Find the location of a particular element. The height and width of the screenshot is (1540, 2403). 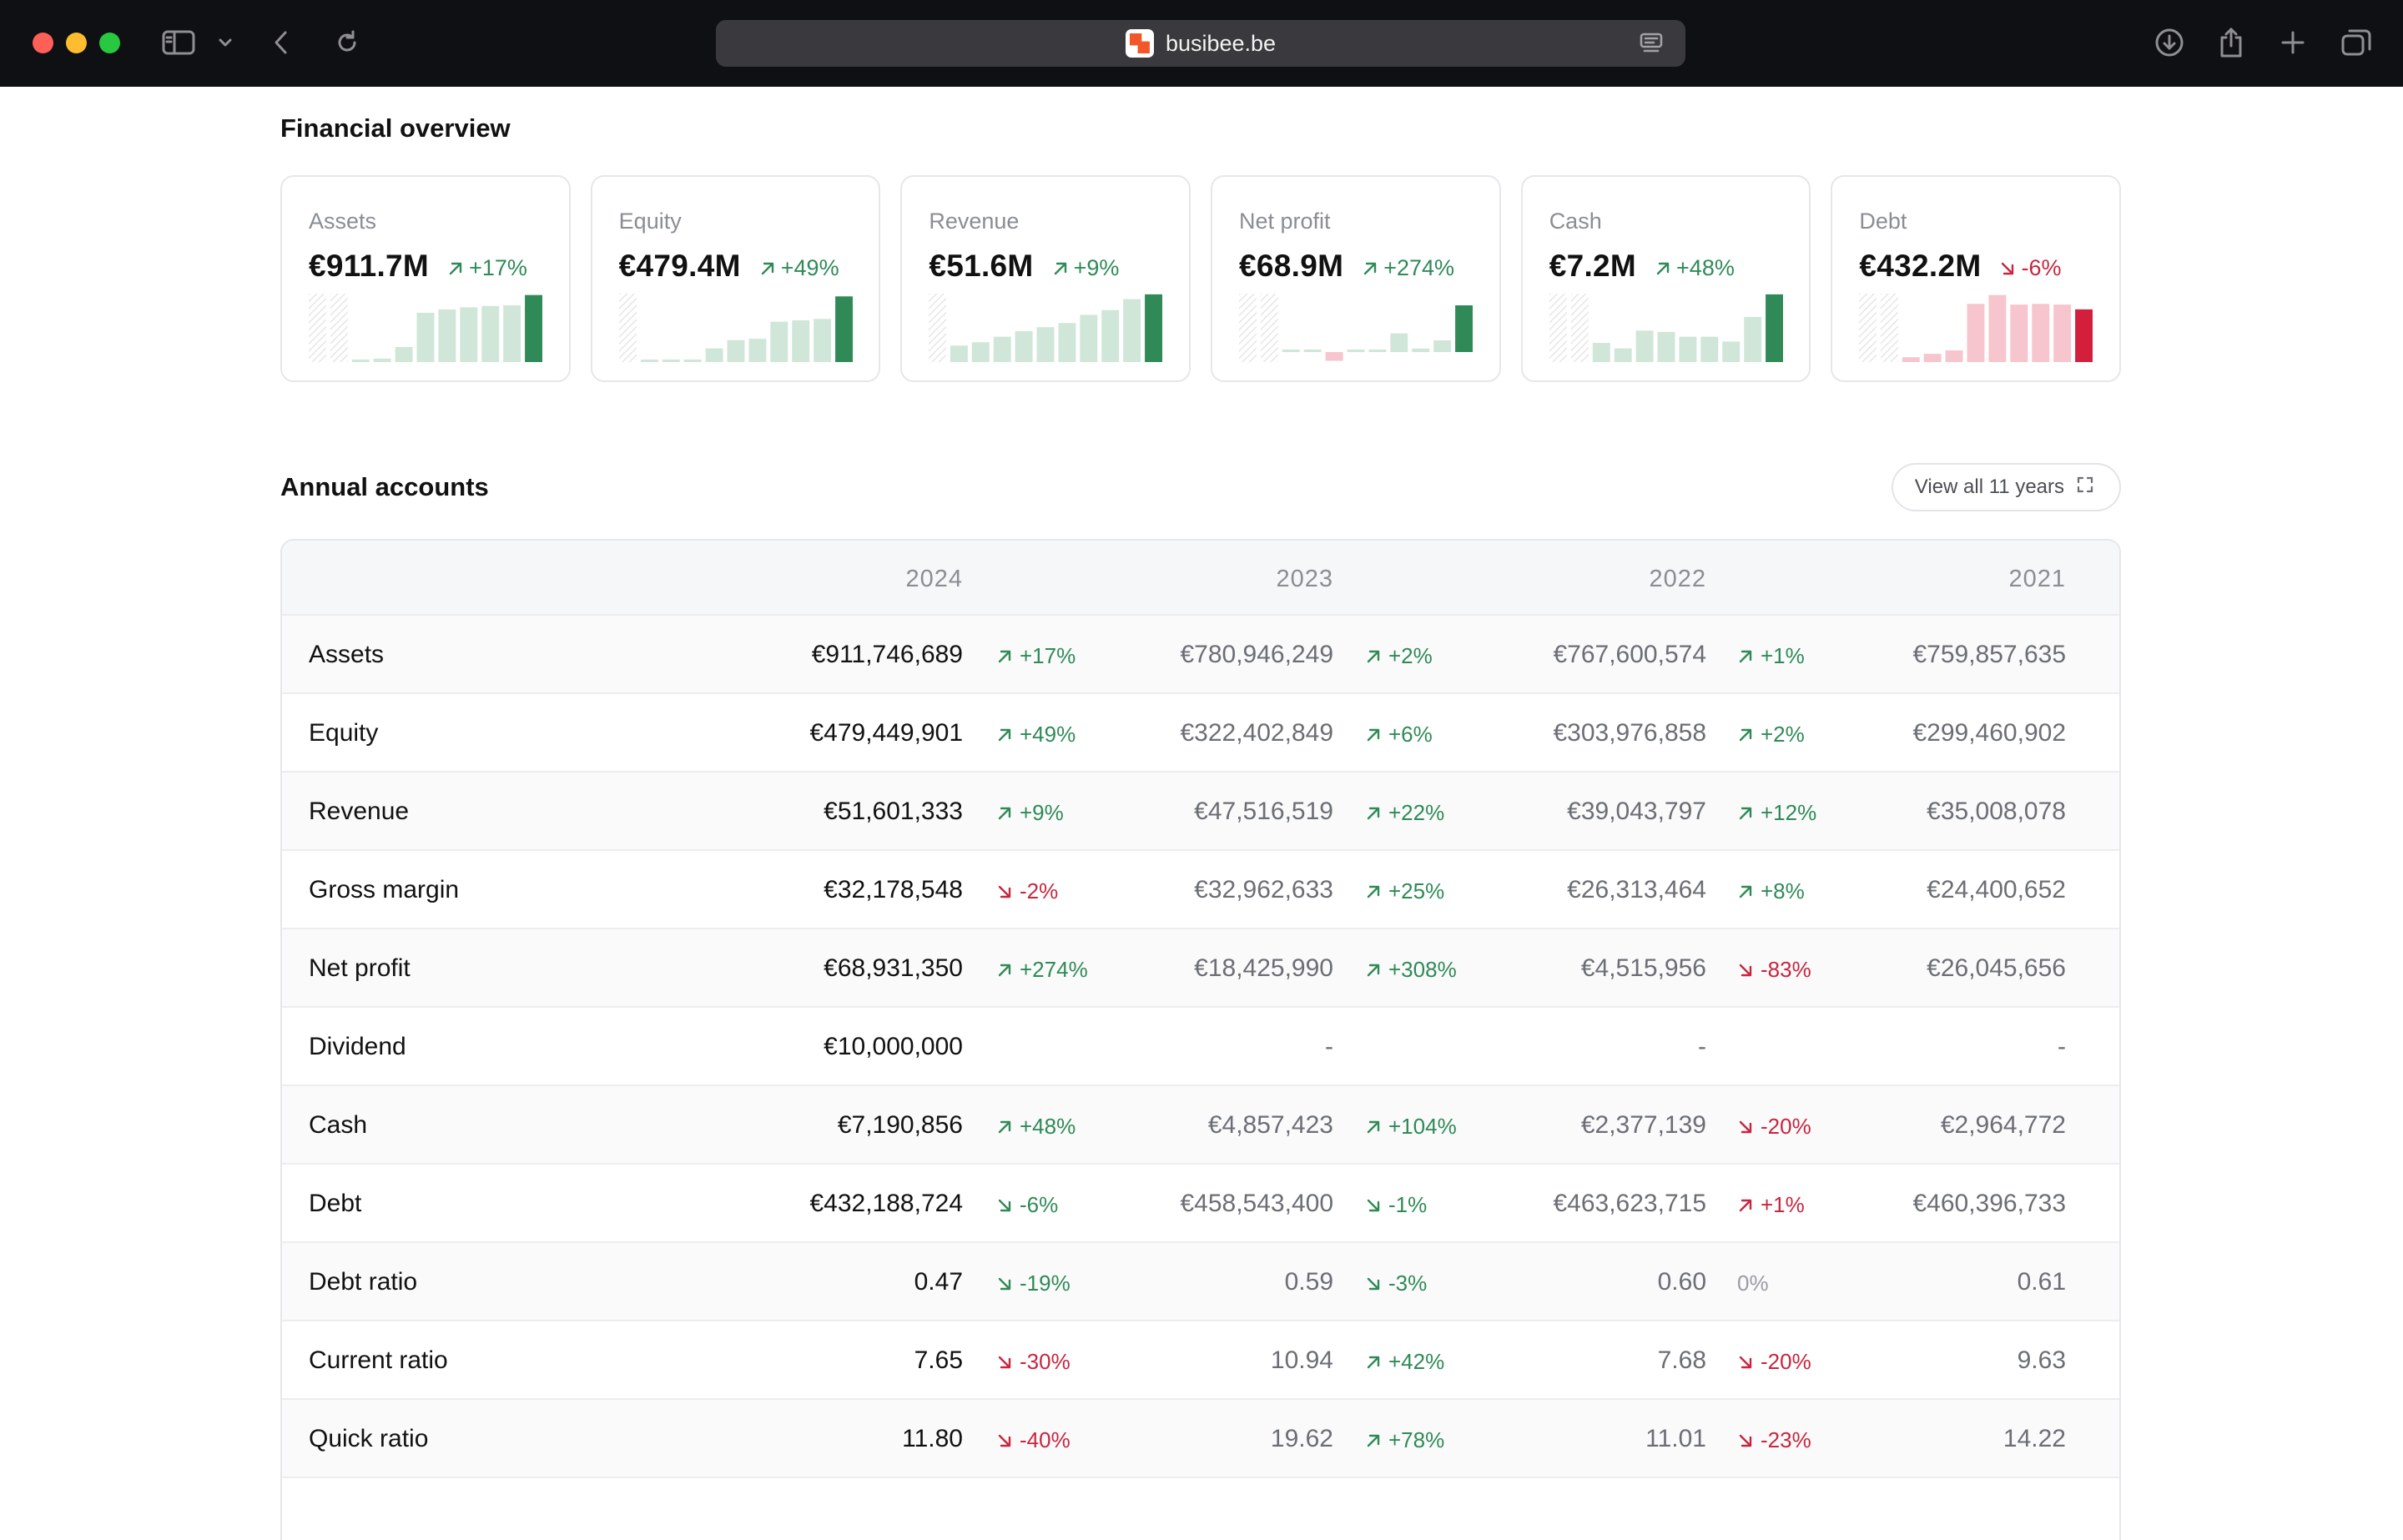

cell-change: +48% is located at coordinates (1036, 1127).